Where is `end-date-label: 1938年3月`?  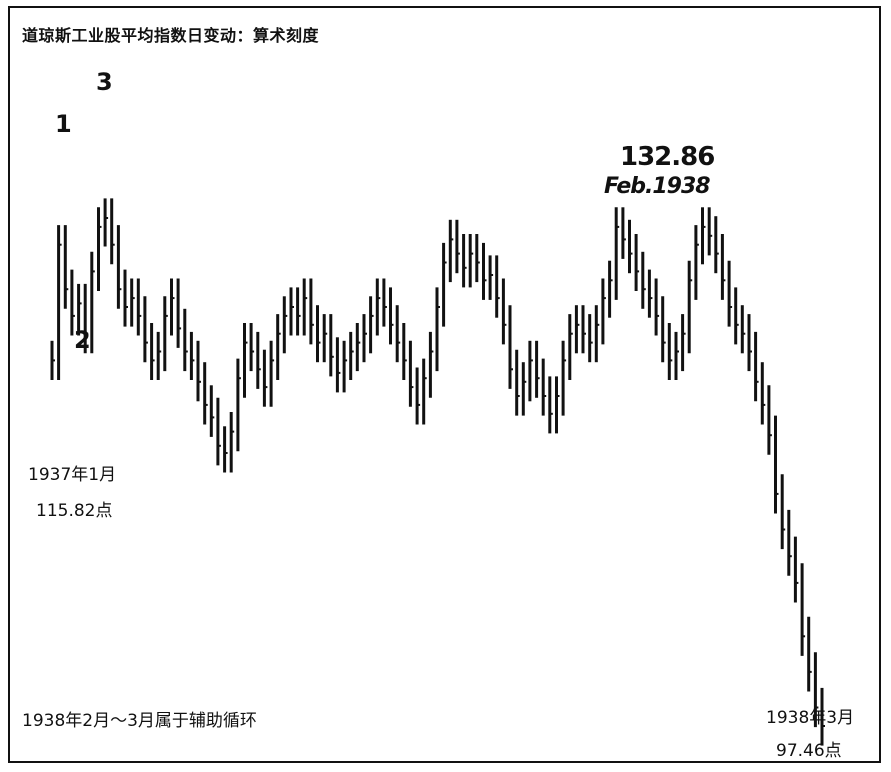
end-date-label: 1938年3月 is located at coordinates (810, 718).